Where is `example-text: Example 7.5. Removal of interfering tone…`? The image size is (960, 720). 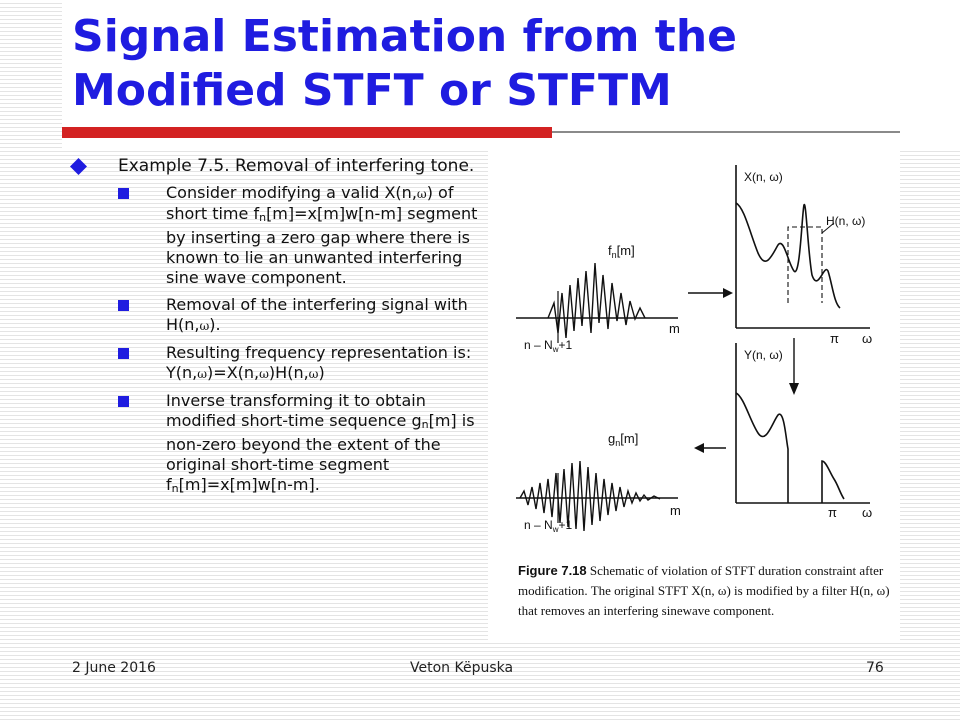
example-text: Example 7.5. Removal of interfering tone… is located at coordinates (296, 166).